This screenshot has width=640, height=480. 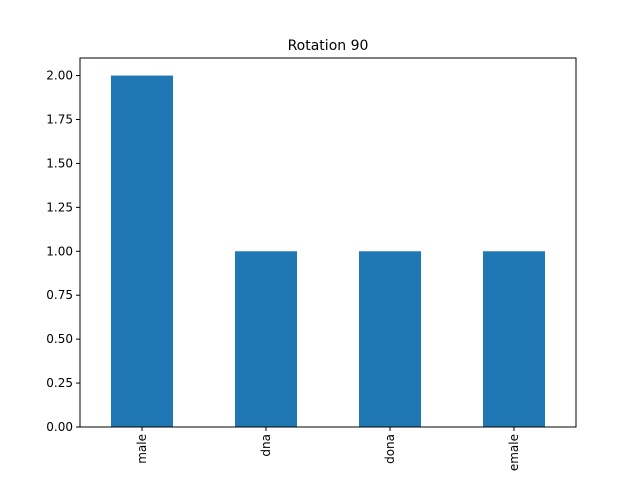 What do you see at coordinates (59, 120) in the screenshot?
I see `y-tick-label: 1.75` at bounding box center [59, 120].